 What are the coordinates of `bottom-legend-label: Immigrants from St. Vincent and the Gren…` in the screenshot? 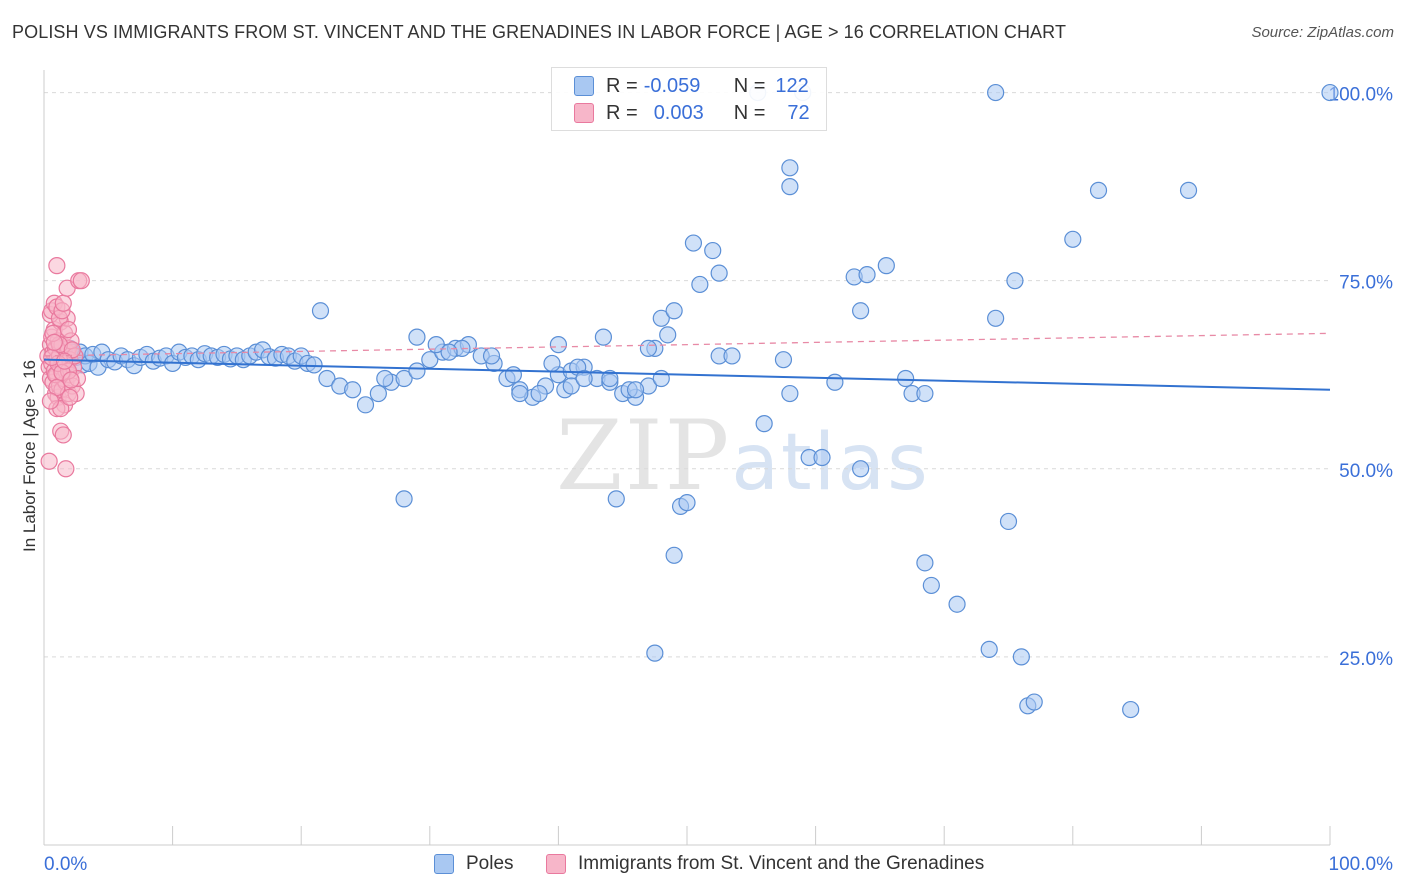 It's located at (781, 863).